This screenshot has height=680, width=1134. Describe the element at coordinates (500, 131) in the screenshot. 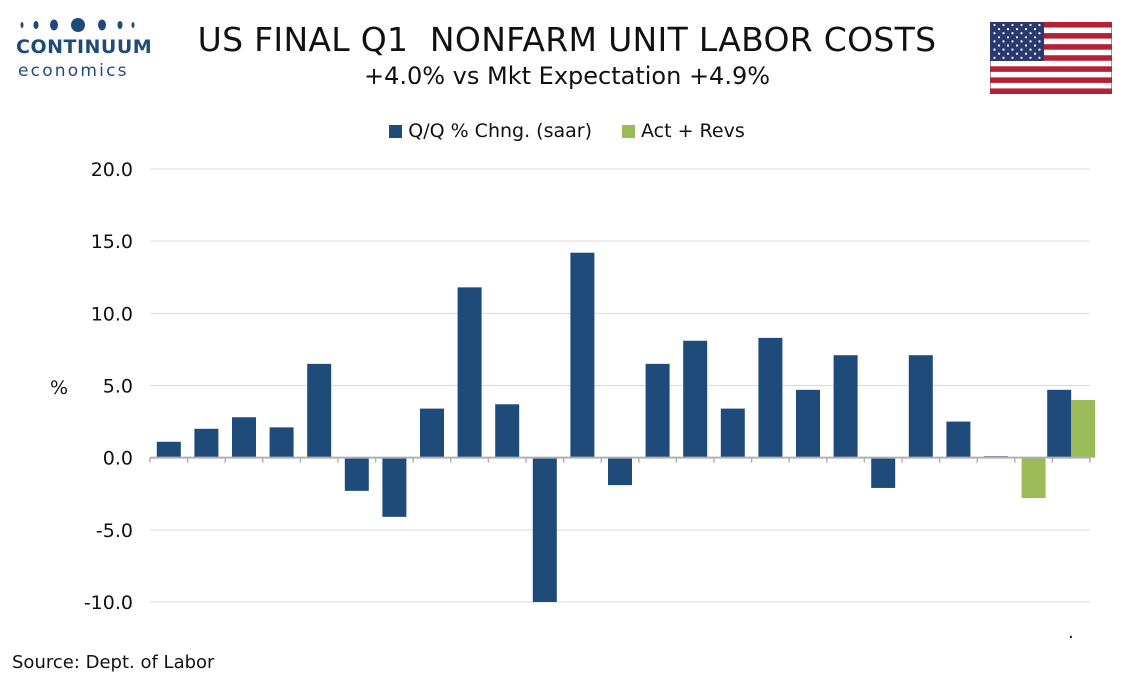

I see `legend-label-qq: Q/Q % Chng. (saar)` at that location.